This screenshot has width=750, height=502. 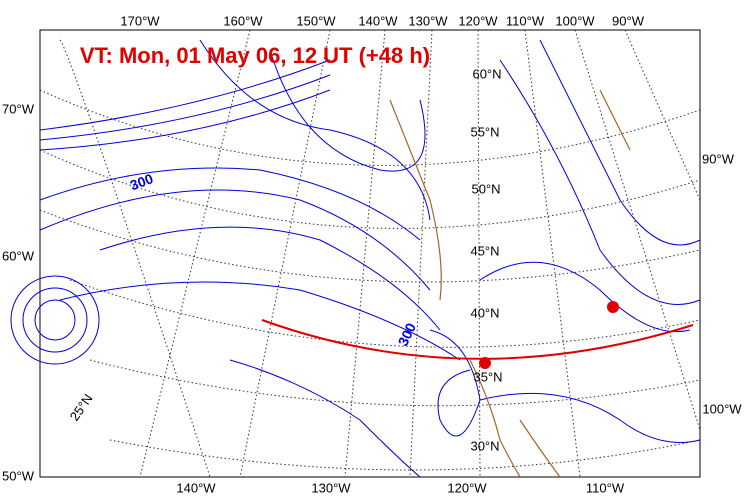 What do you see at coordinates (142, 181) in the screenshot?
I see `contour-label: 300` at bounding box center [142, 181].